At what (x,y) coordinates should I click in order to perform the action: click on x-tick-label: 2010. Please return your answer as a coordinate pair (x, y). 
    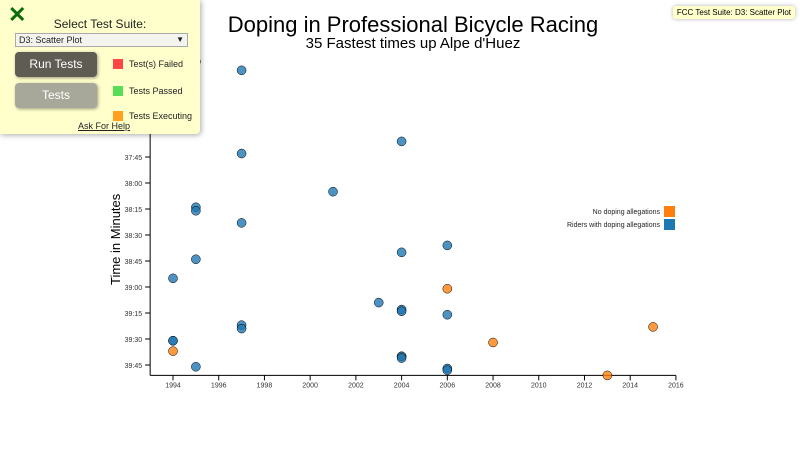
    Looking at the image, I should click on (539, 385).